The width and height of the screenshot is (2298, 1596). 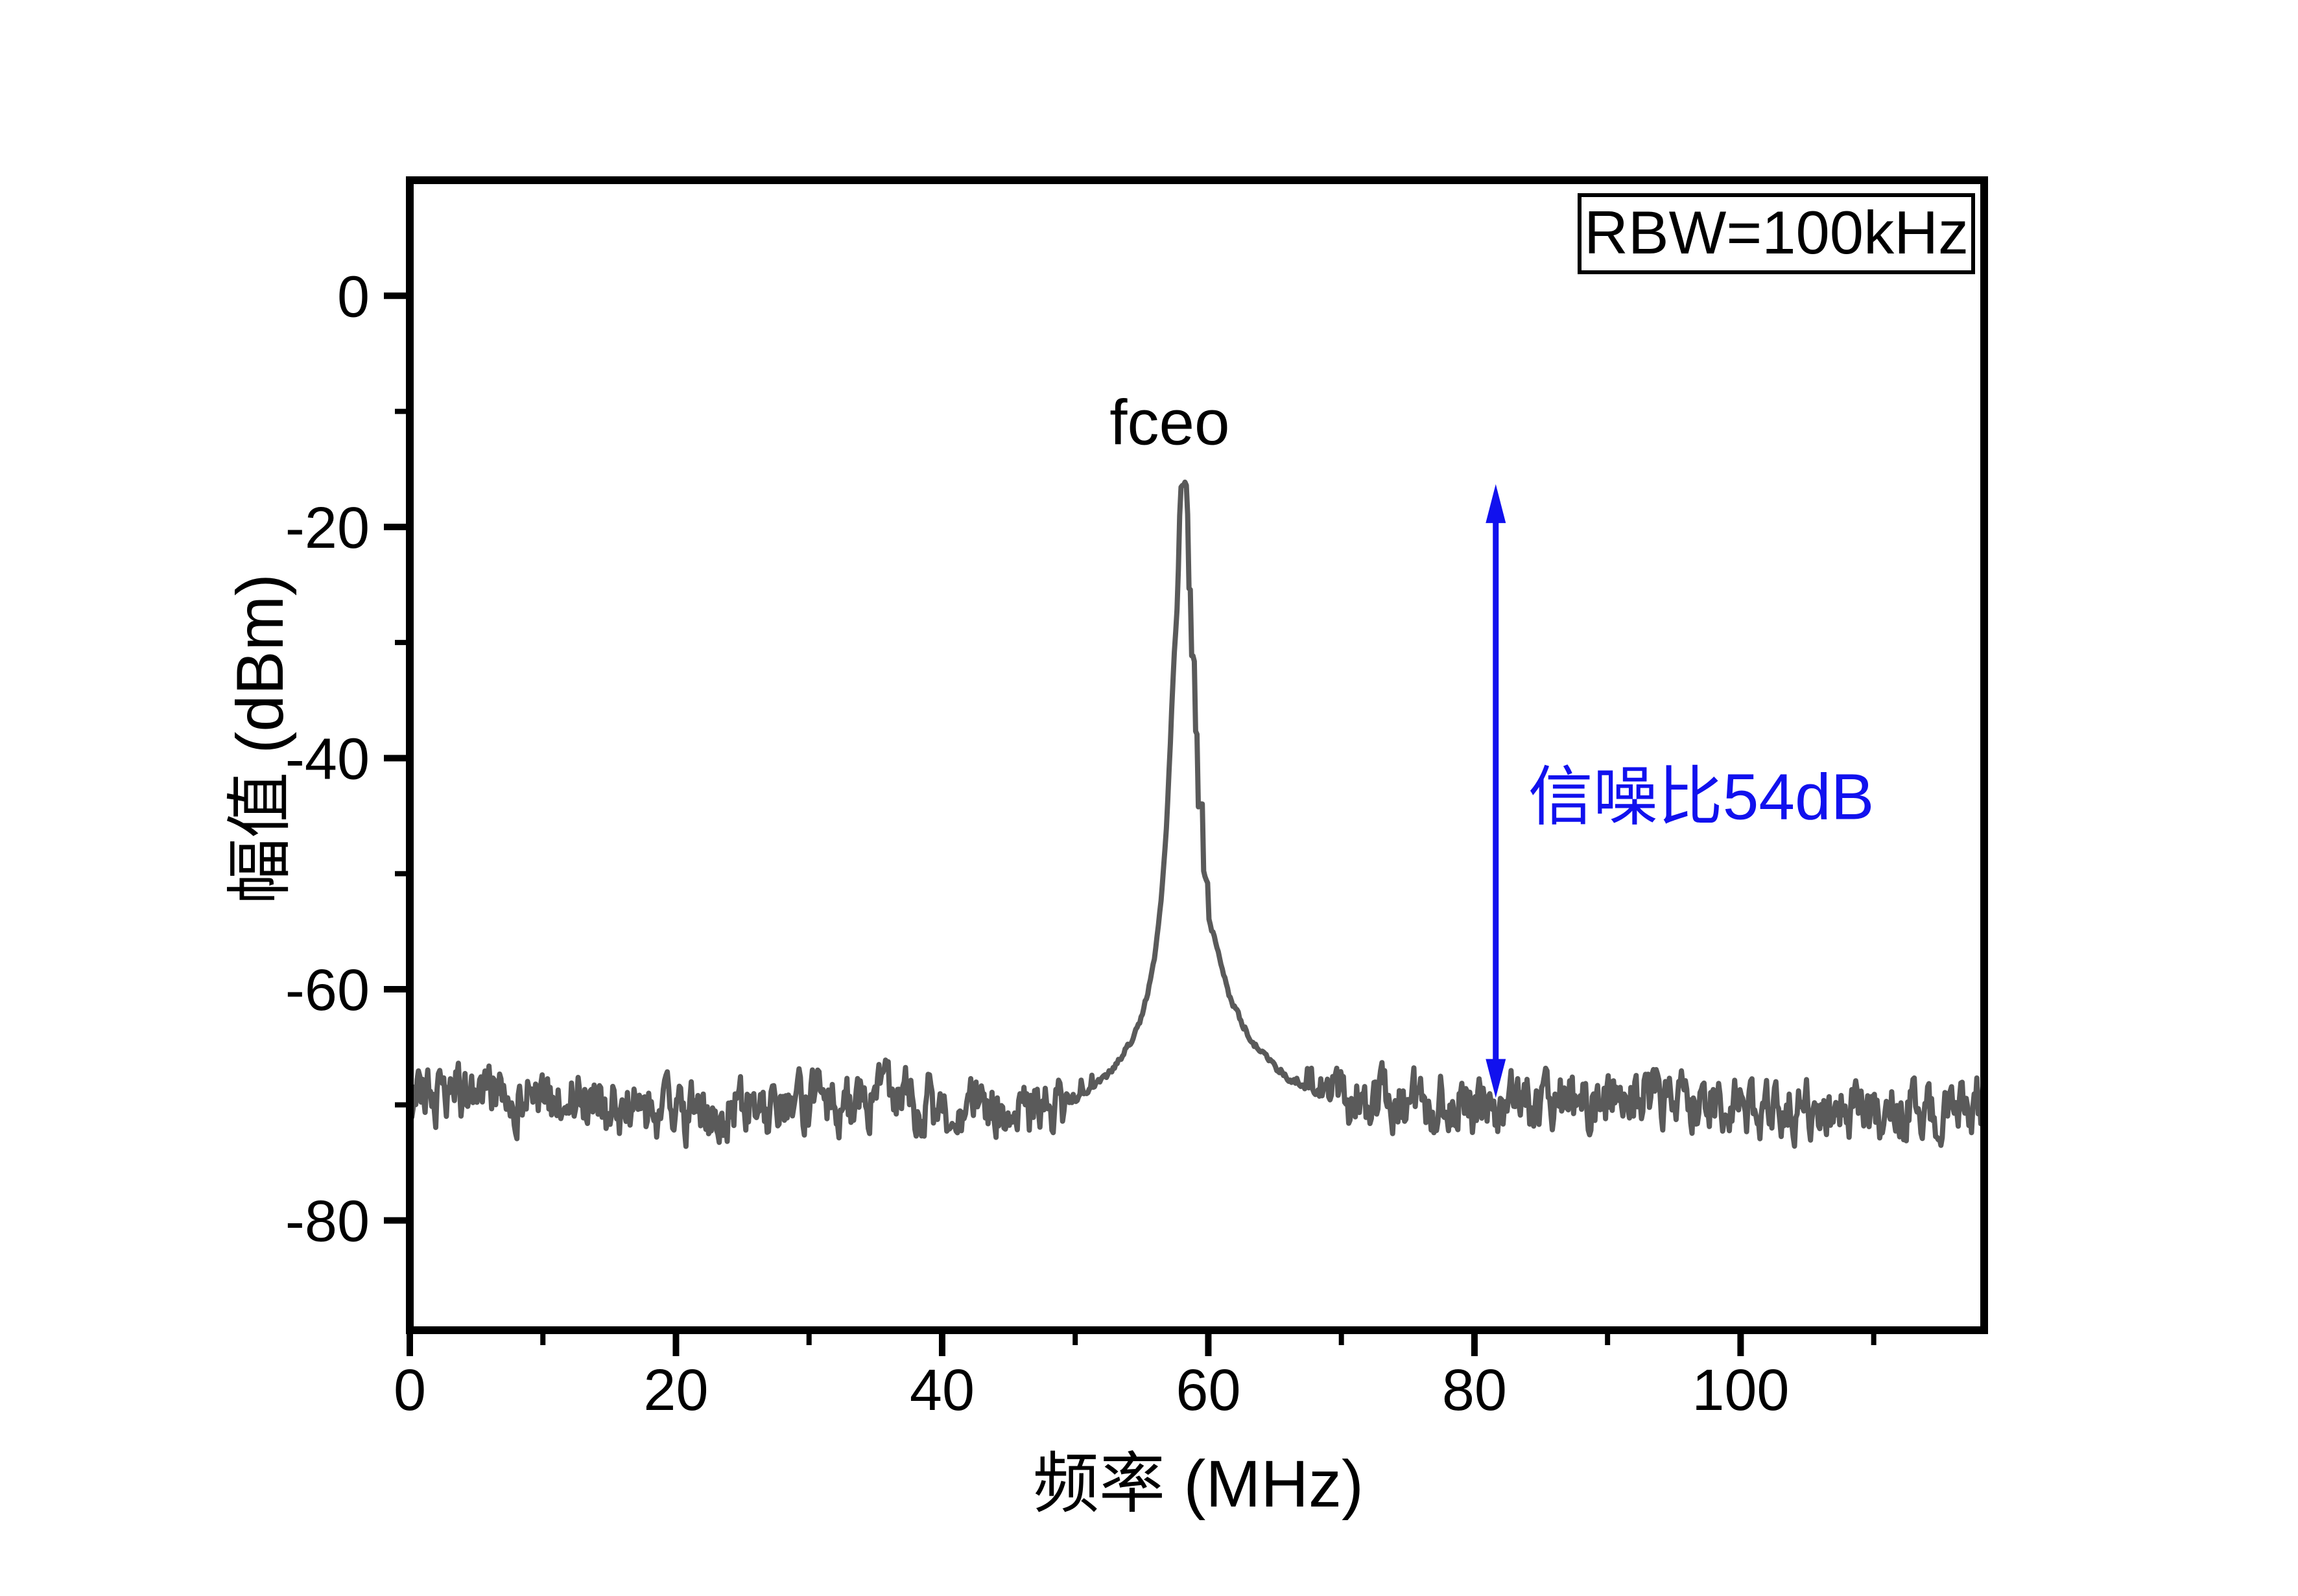 I want to click on x-axis-title-cjk: 频率, so click(x=1099, y=1484).